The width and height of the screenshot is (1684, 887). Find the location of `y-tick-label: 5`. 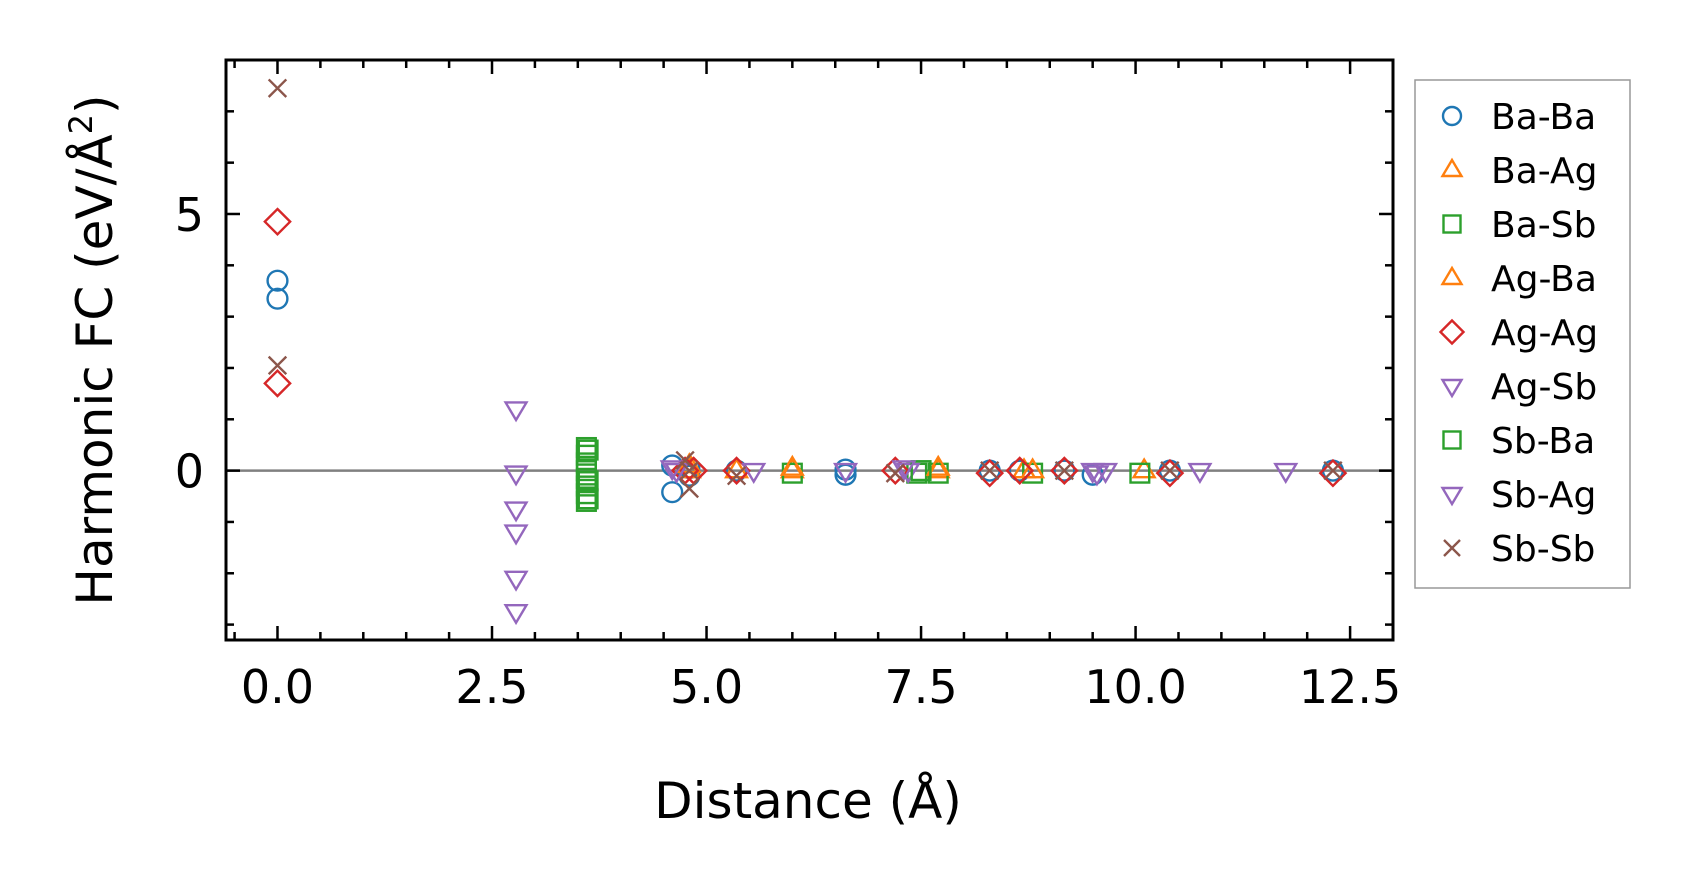

y-tick-label: 5 is located at coordinates (189, 215).